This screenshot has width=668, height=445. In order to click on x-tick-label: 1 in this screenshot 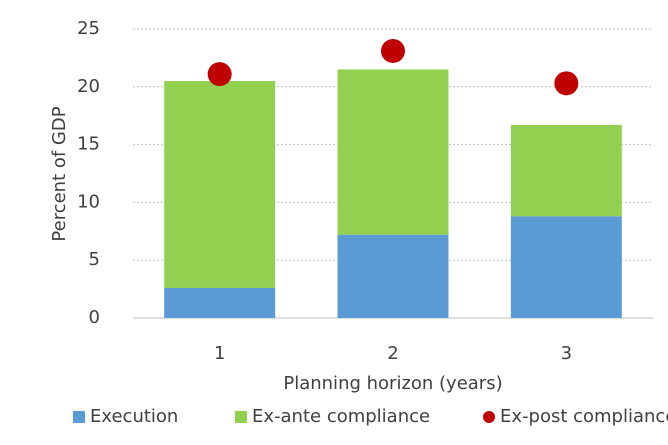, I will do `click(219, 353)`.